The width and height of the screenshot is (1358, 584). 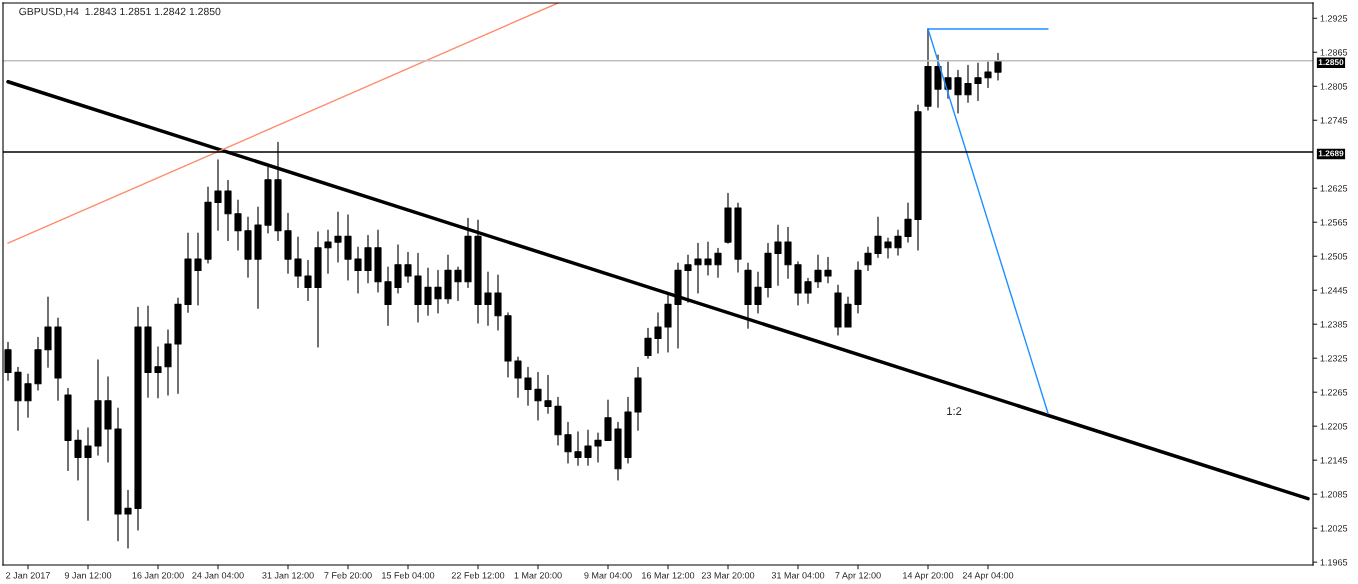 I want to click on y-tick-label: 1.2565, so click(x=1334, y=222).